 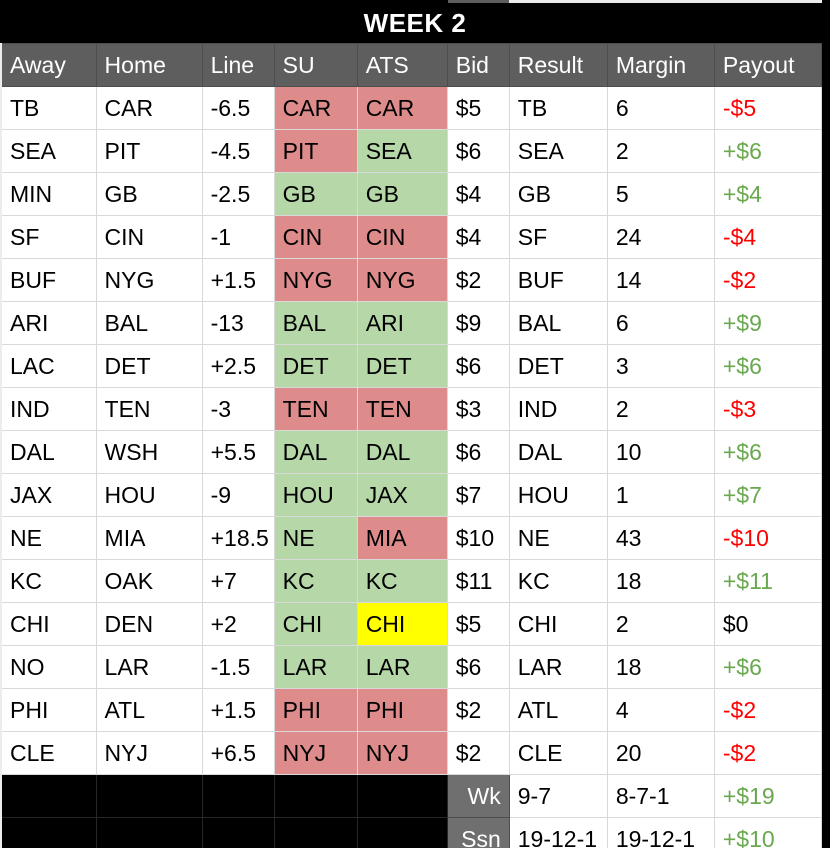 I want to click on cell-home: GB, so click(x=149, y=194).